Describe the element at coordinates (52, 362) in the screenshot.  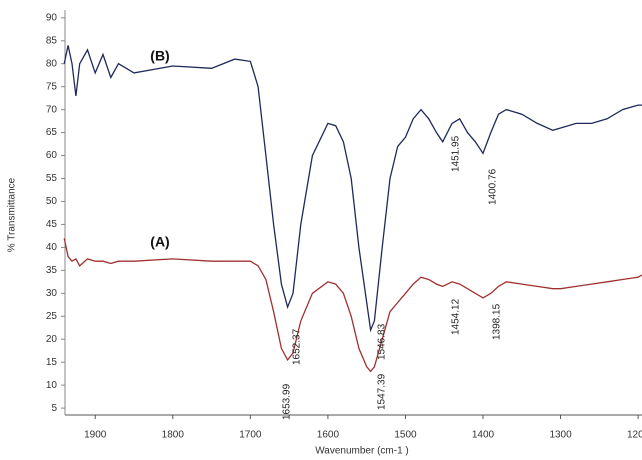
I see `y-tick-label: 15` at that location.